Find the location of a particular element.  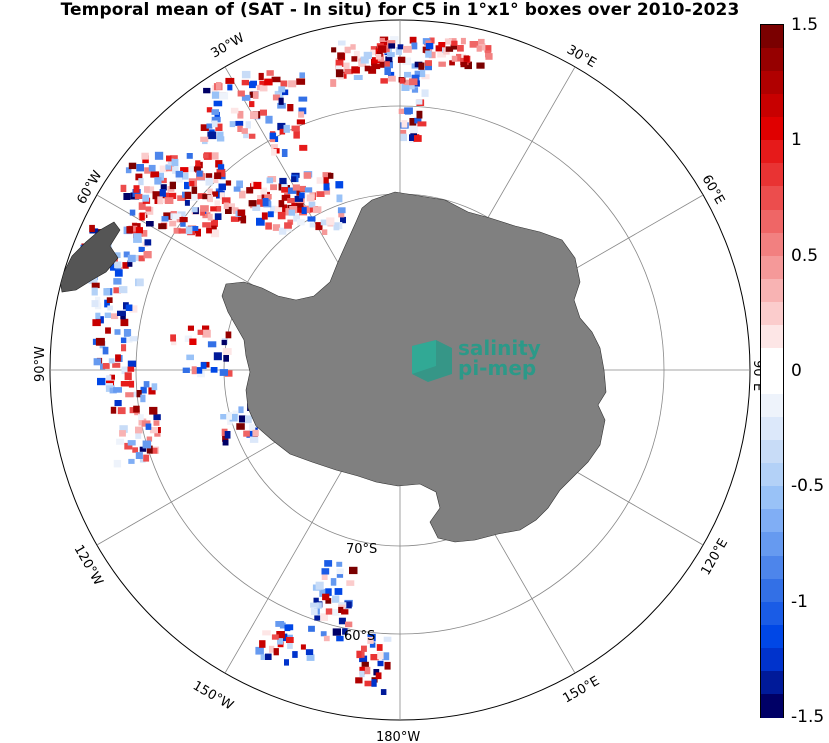

logo-line-1: salinity is located at coordinates (499, 348).